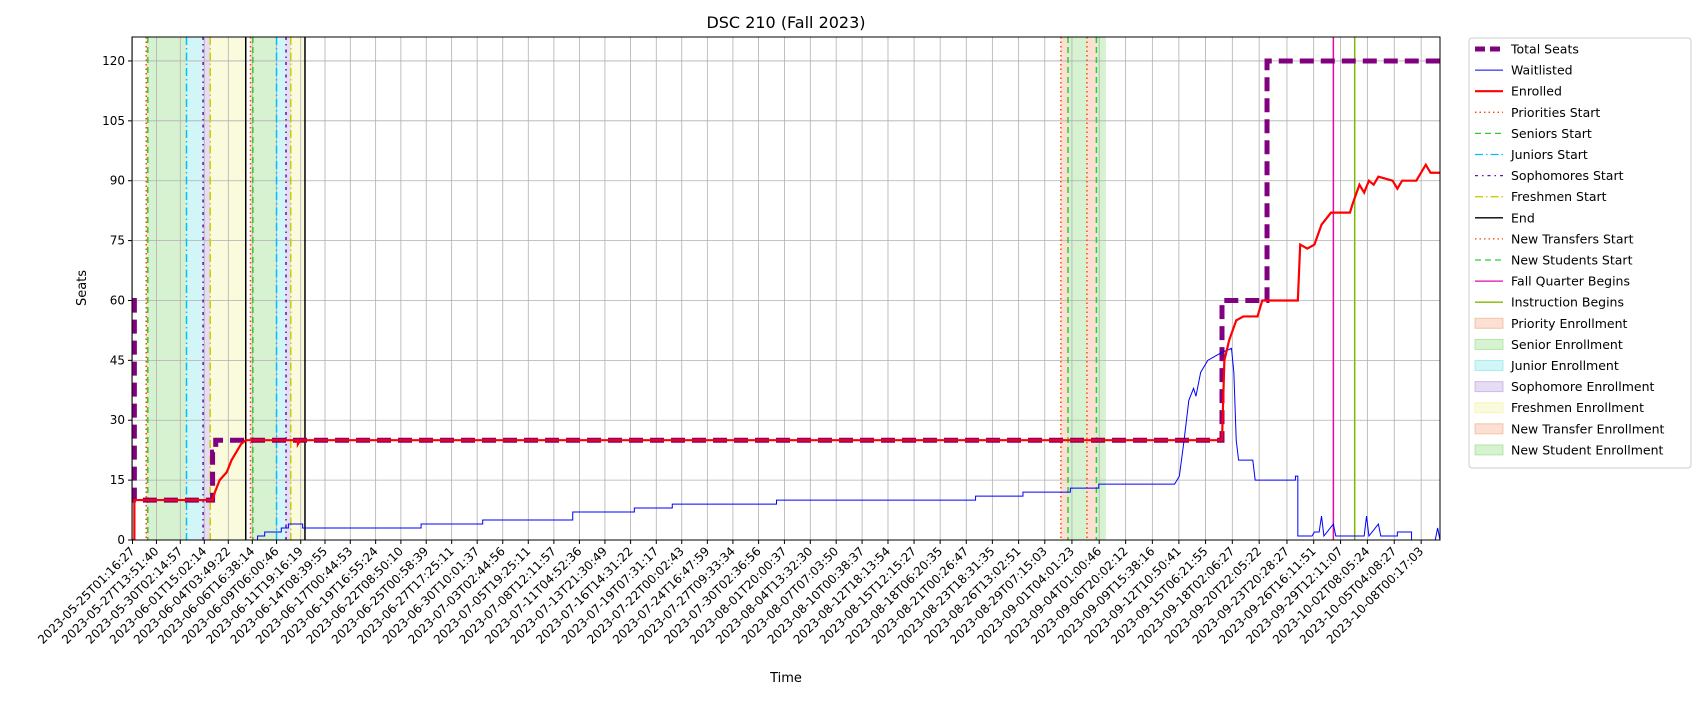  What do you see at coordinates (1489, 450) in the screenshot?
I see `legend-swatch-new-student-enrollment` at bounding box center [1489, 450].